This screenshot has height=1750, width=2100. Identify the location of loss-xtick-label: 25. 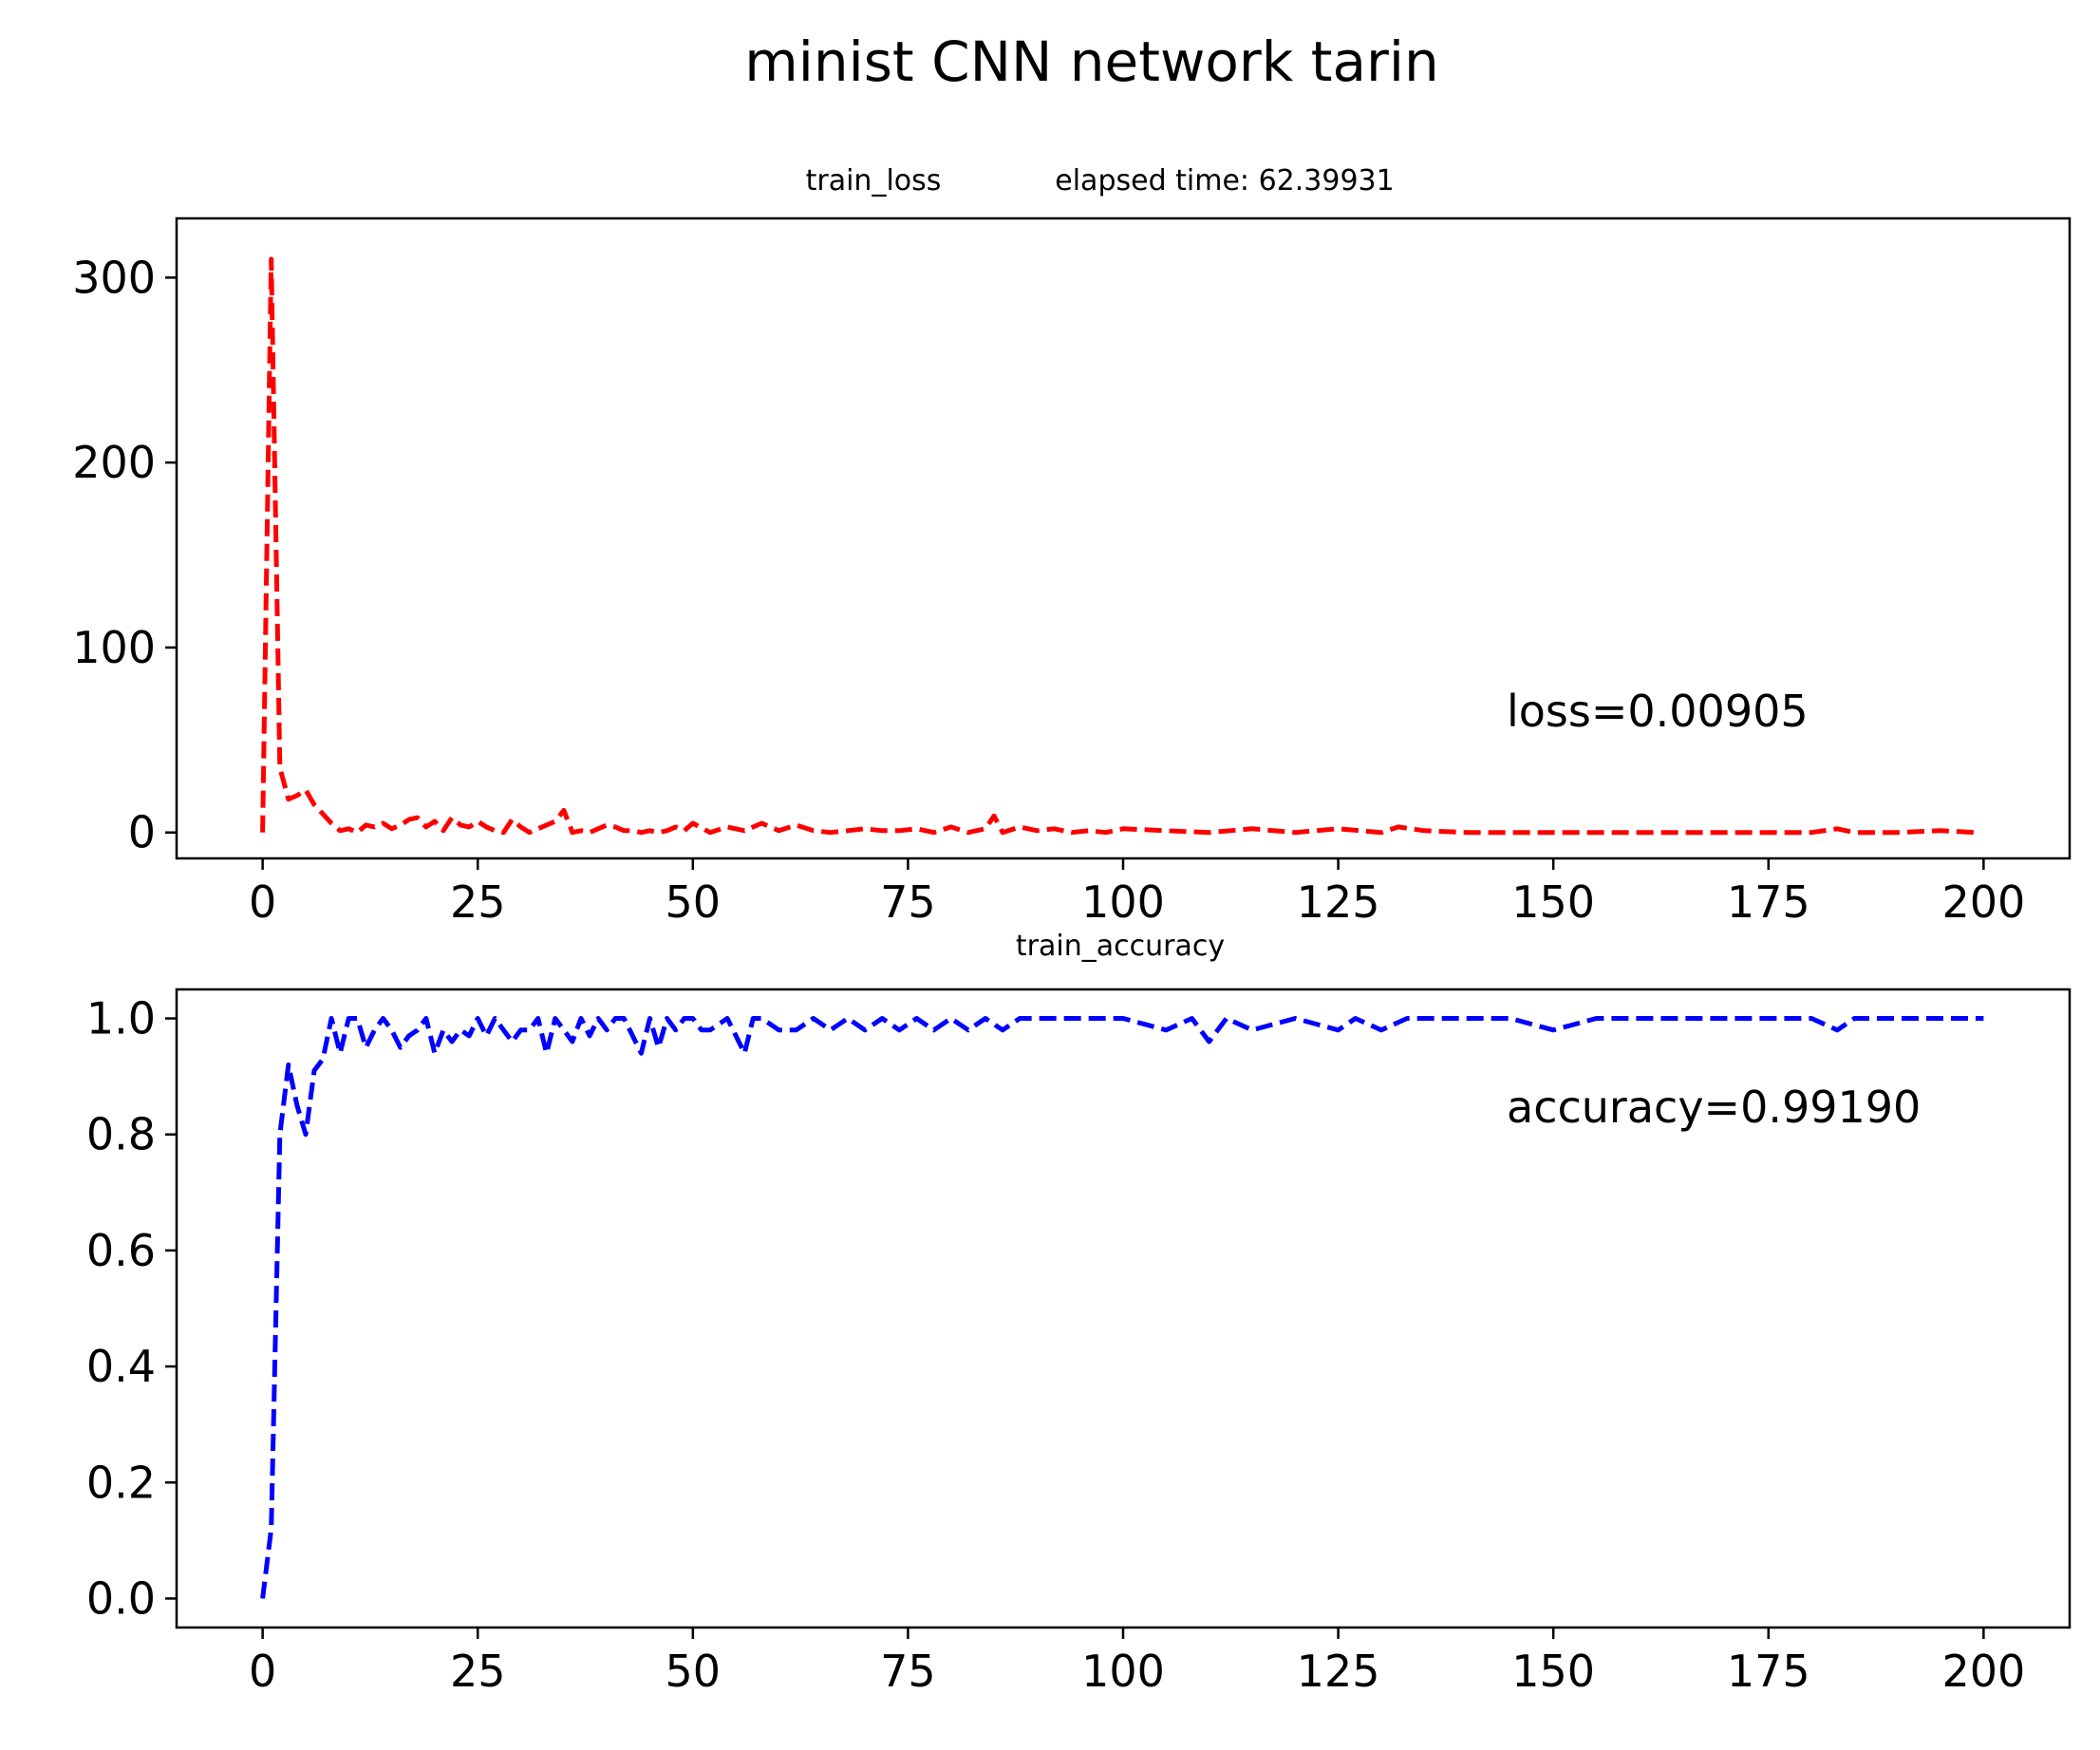
(478, 902).